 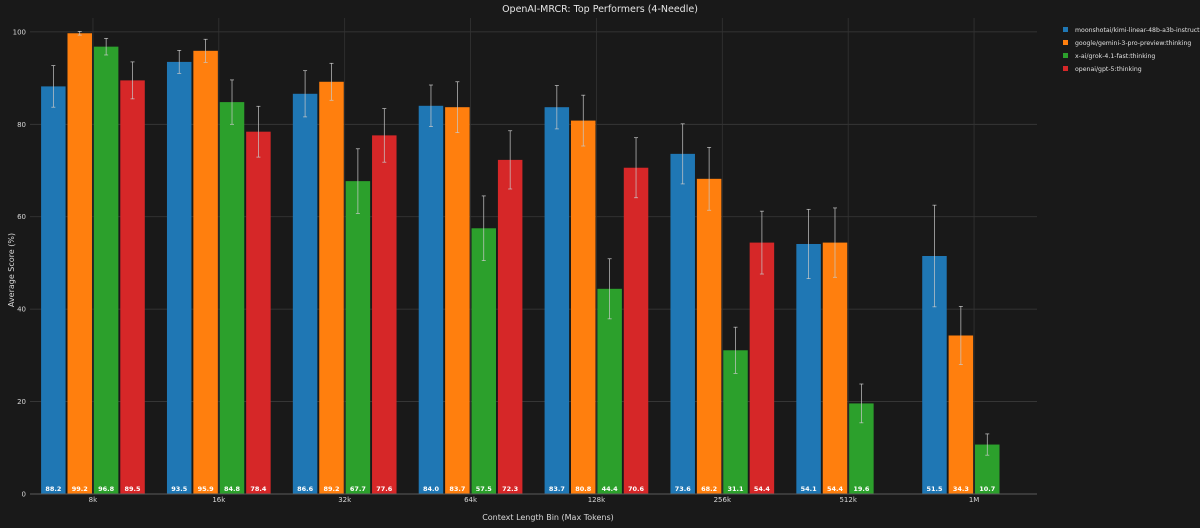 What do you see at coordinates (600, 9) in the screenshot?
I see `chart-title: OpenAI-MRCR: Top Performers (4-Needle)` at bounding box center [600, 9].